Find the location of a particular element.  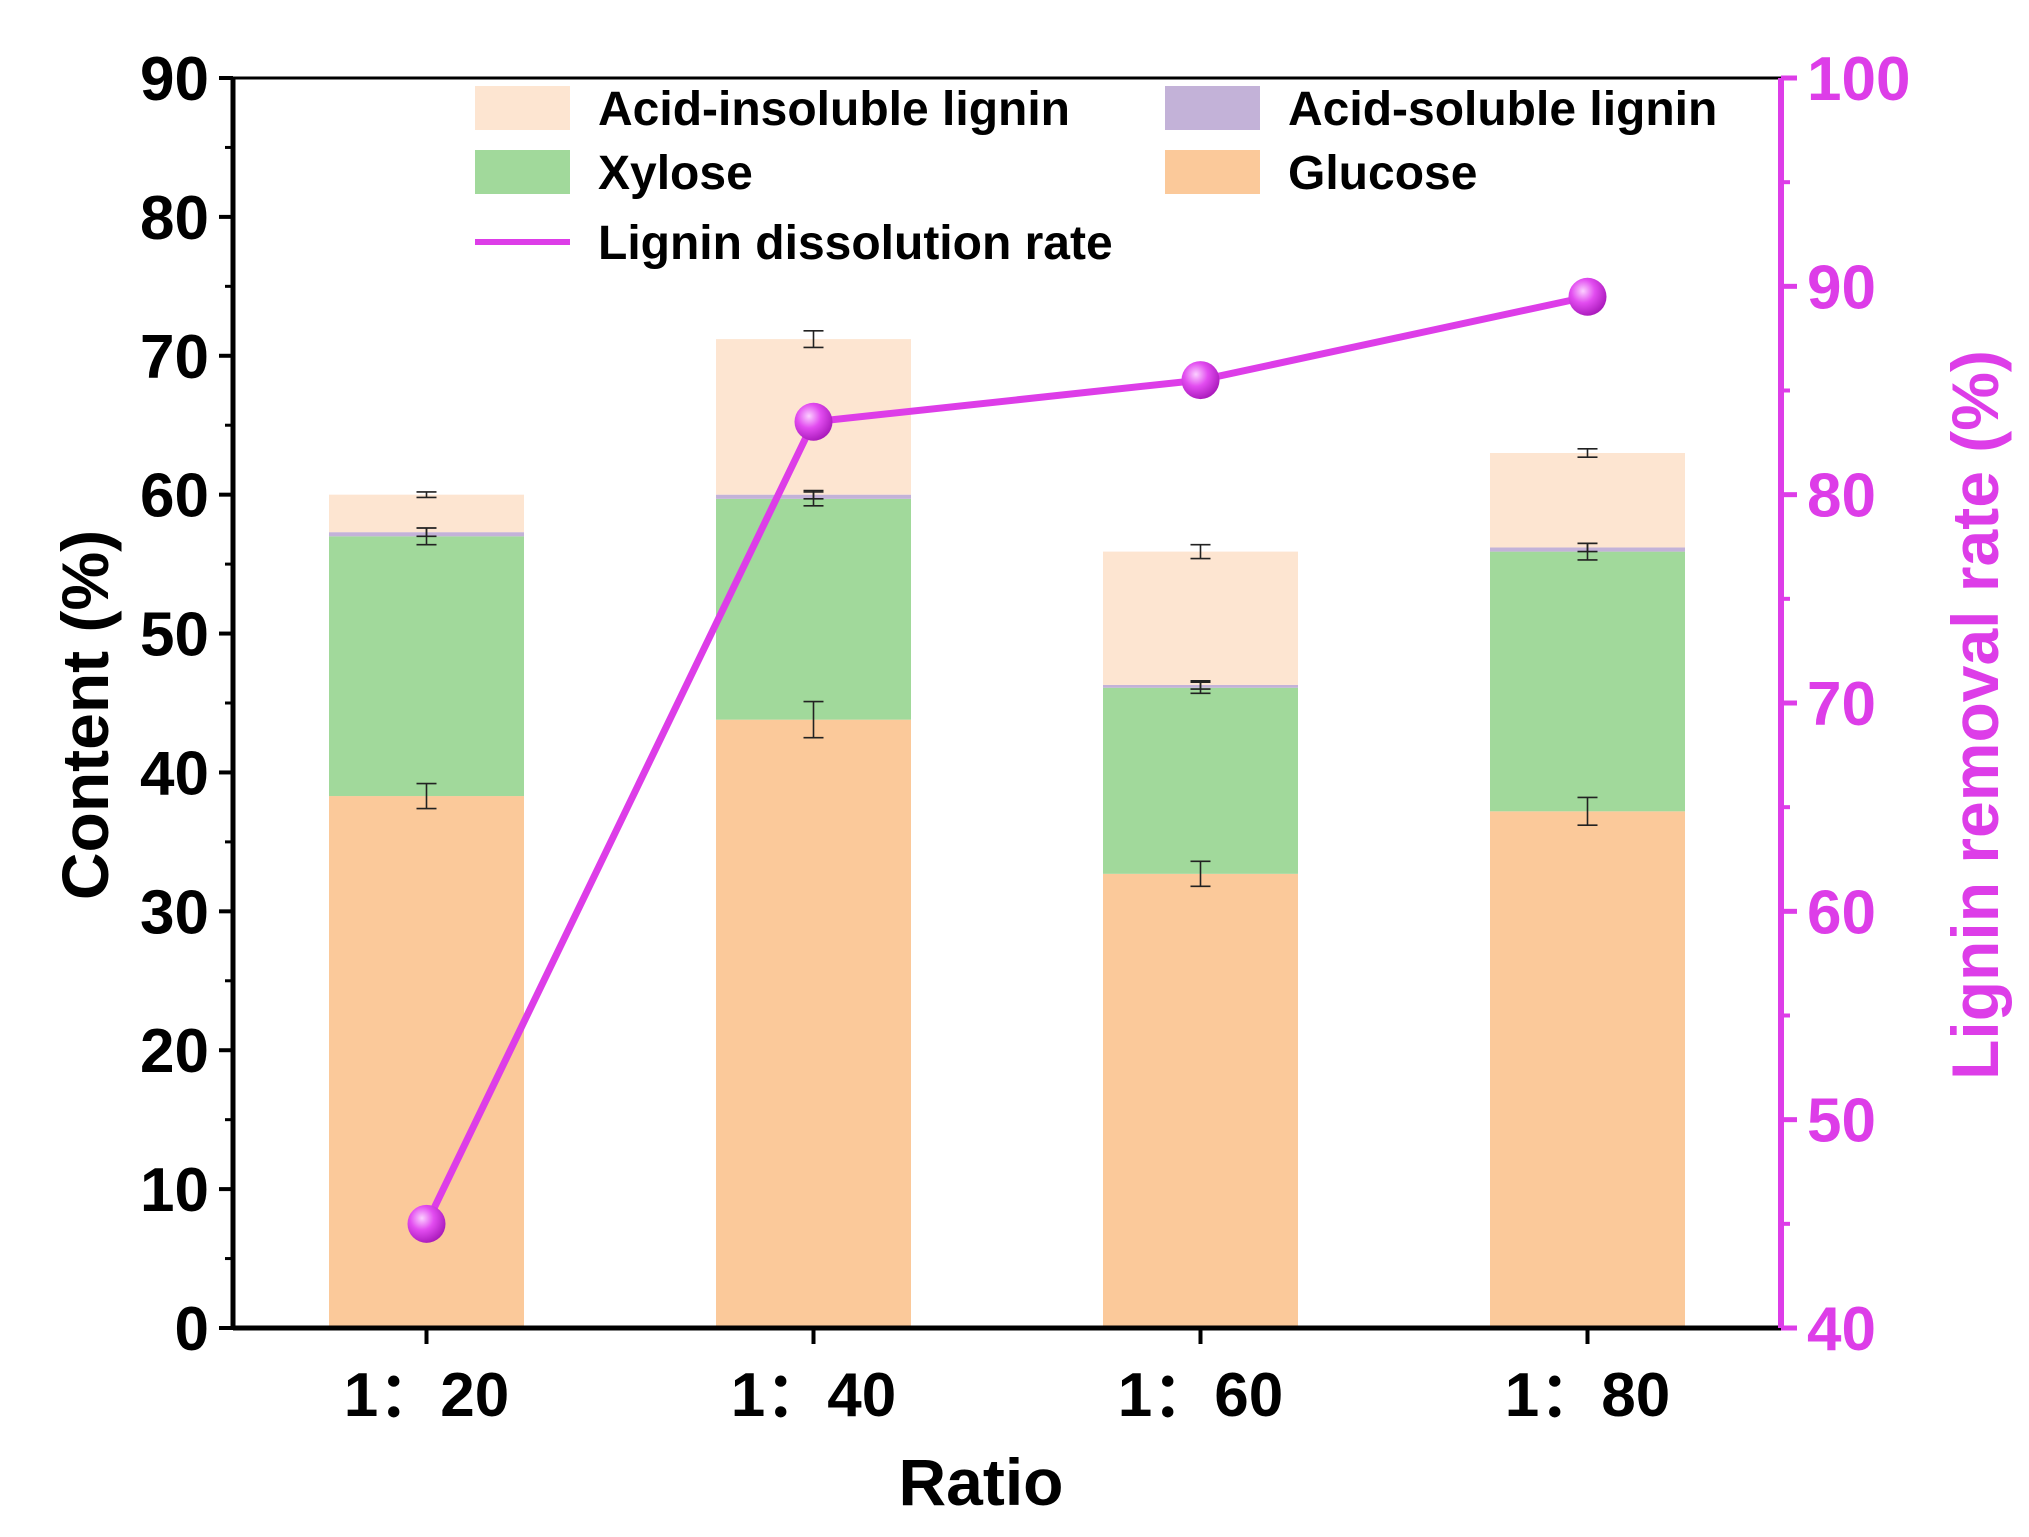

y-tick-label-40: 40 is located at coordinates (174, 773).